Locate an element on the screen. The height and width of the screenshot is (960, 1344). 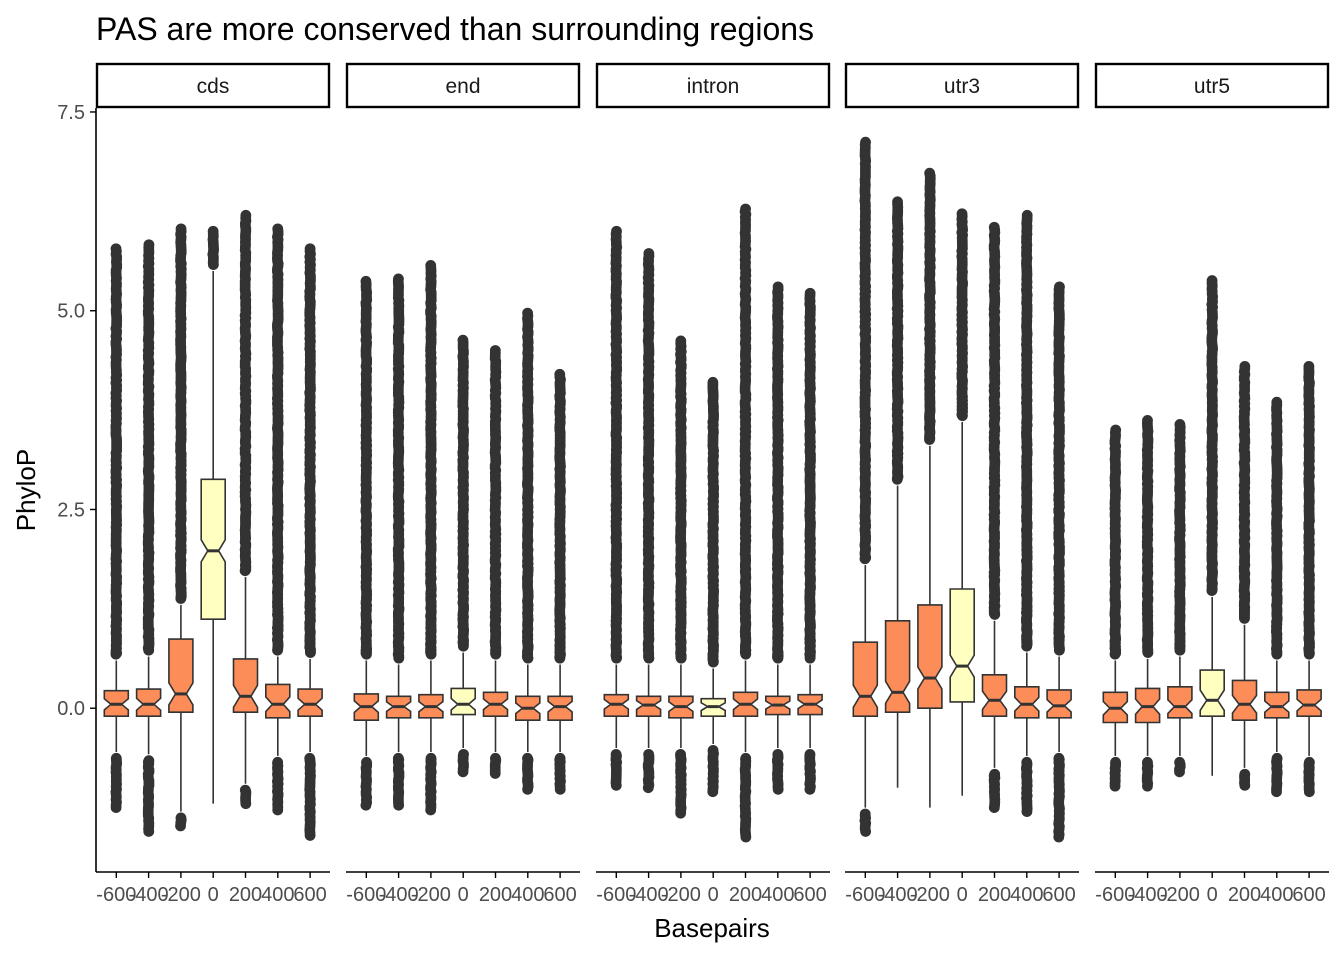
y-tick-label: 5.0 is located at coordinates (71, 312).